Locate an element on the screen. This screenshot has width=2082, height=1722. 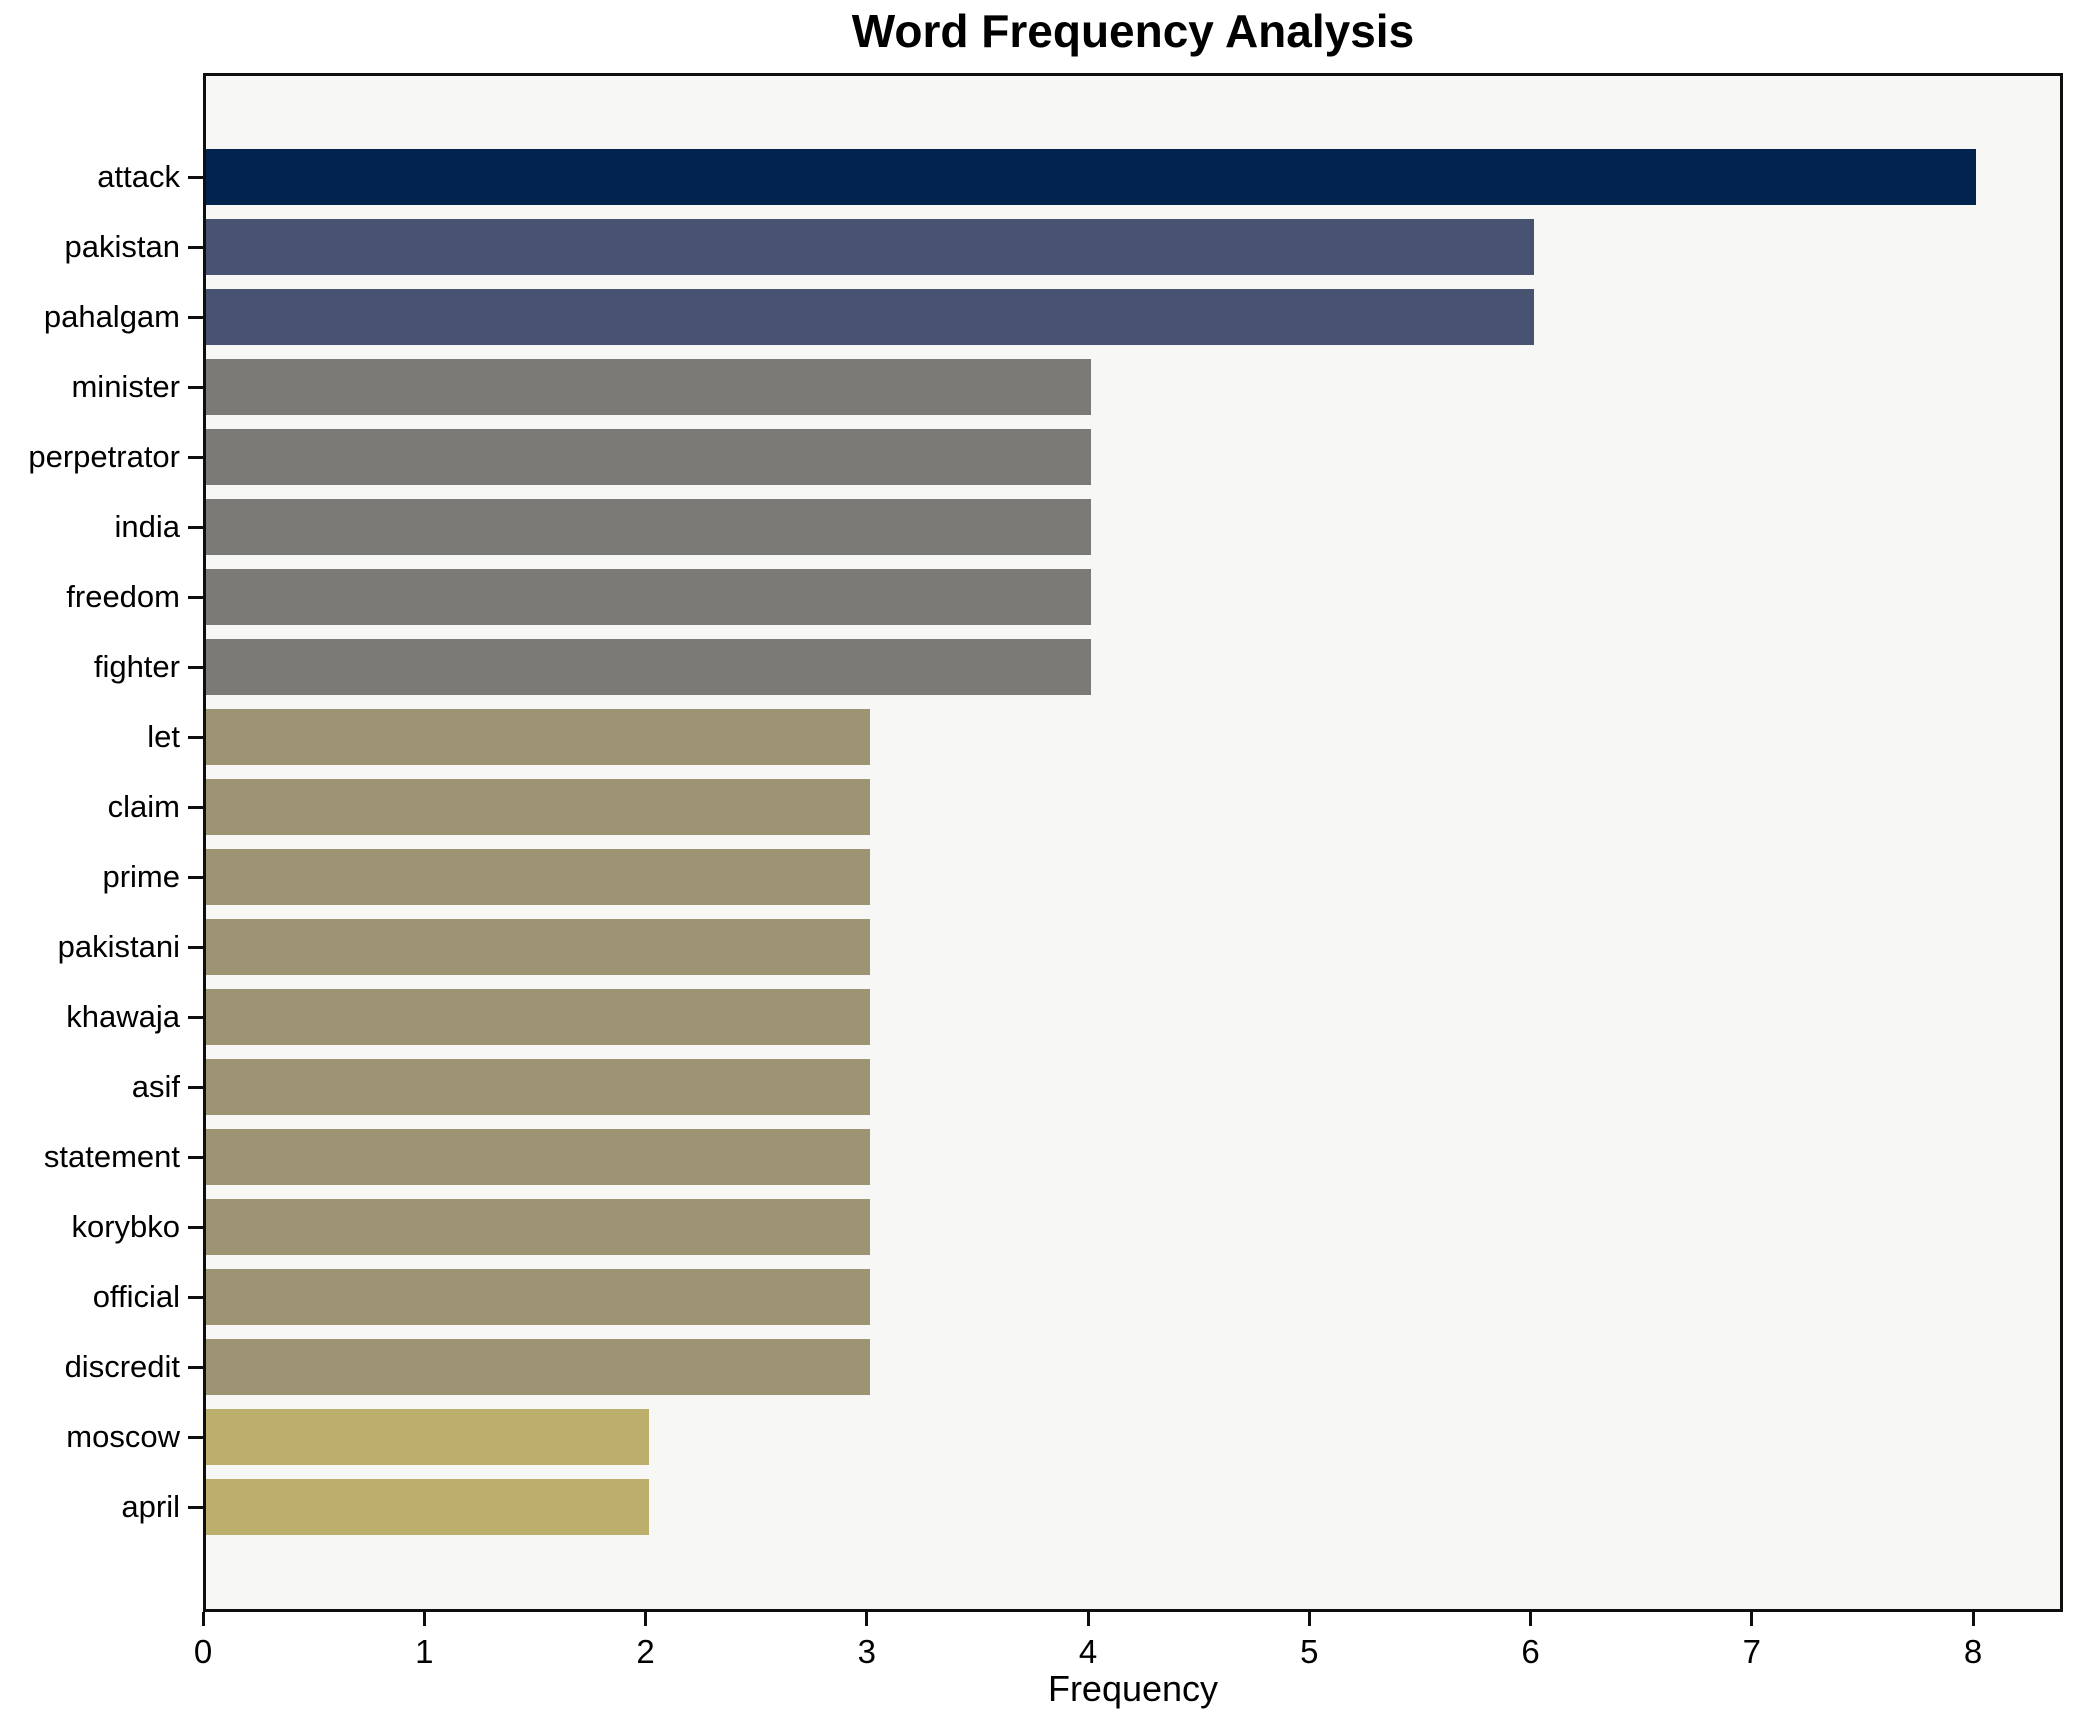
chart-row: pahalgam is located at coordinates (1052, 317).